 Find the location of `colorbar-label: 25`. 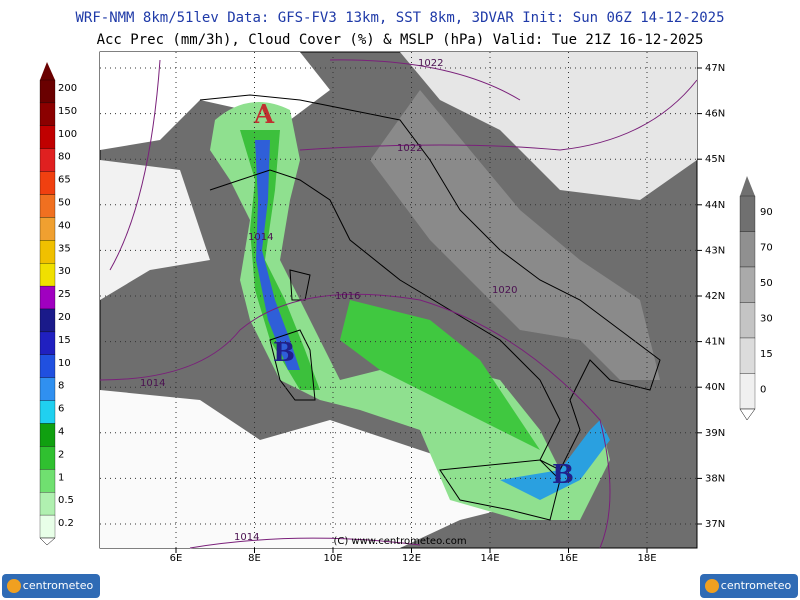

colorbar-label: 25 is located at coordinates (64, 294).